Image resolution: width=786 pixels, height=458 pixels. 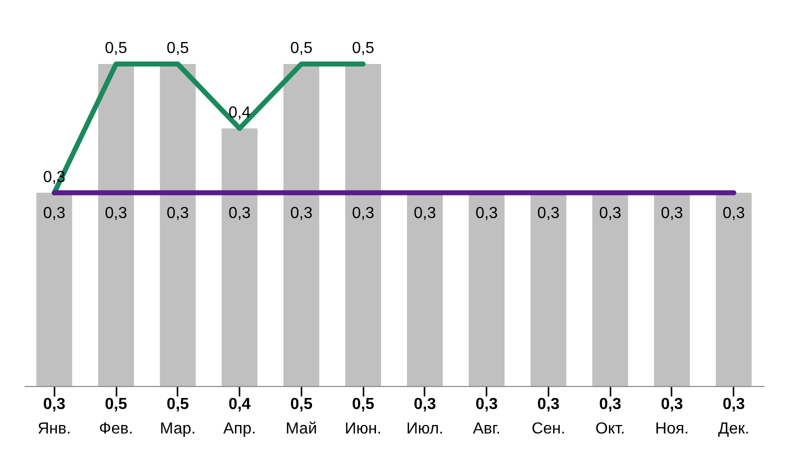 What do you see at coordinates (734, 429) in the screenshot?
I see `x-tick-label: Дек.` at bounding box center [734, 429].